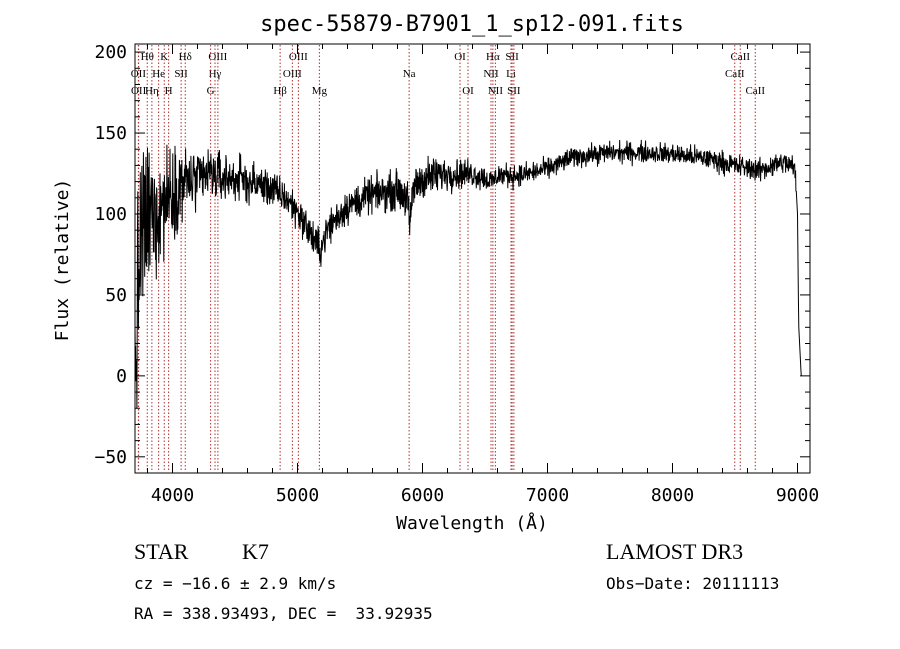 The height and width of the screenshot is (649, 900). What do you see at coordinates (512, 57) in the screenshot?
I see `line-marker-label-22: SII` at bounding box center [512, 57].